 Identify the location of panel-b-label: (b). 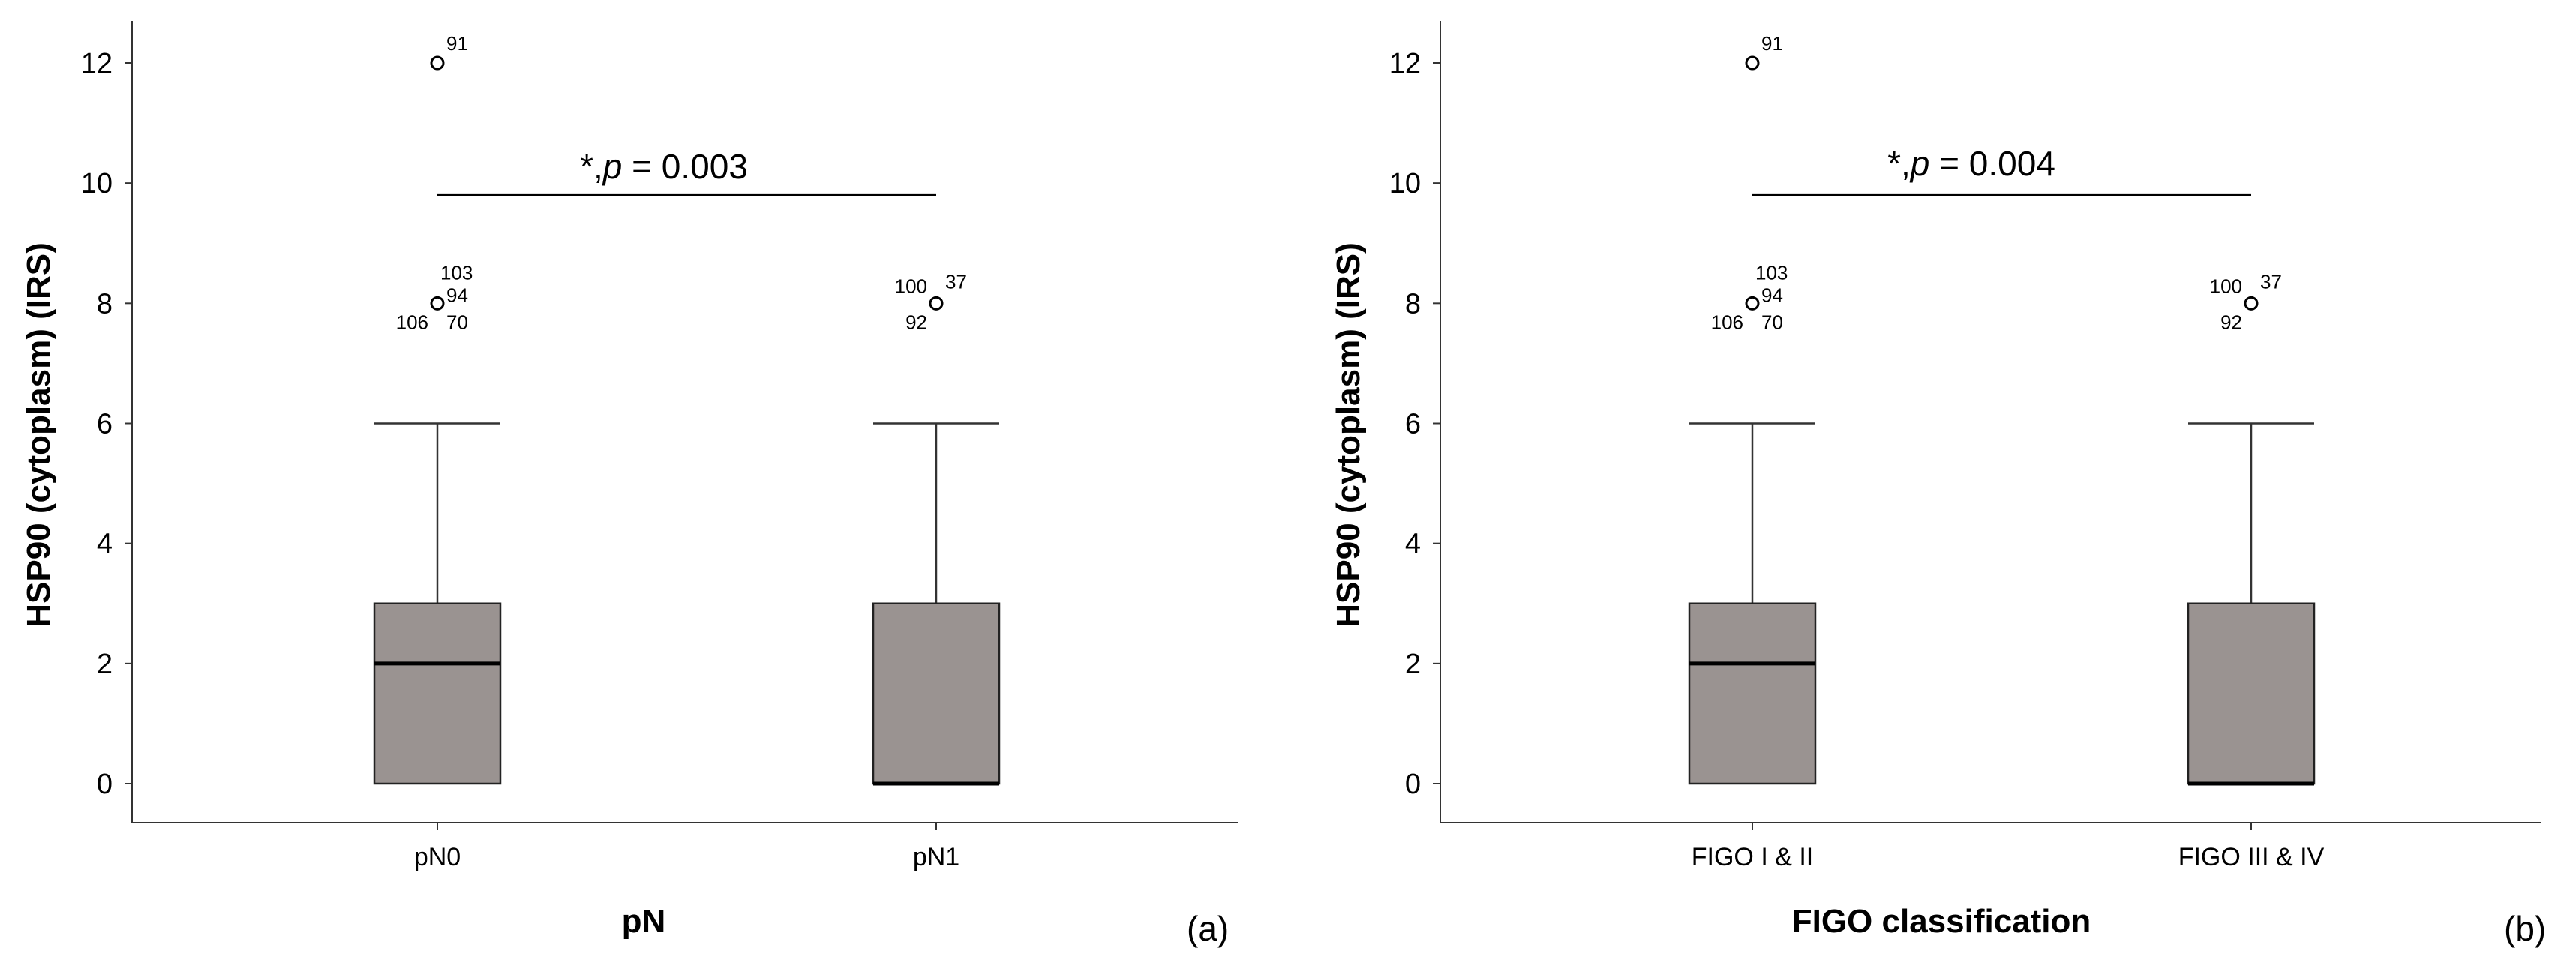
(2525, 928).